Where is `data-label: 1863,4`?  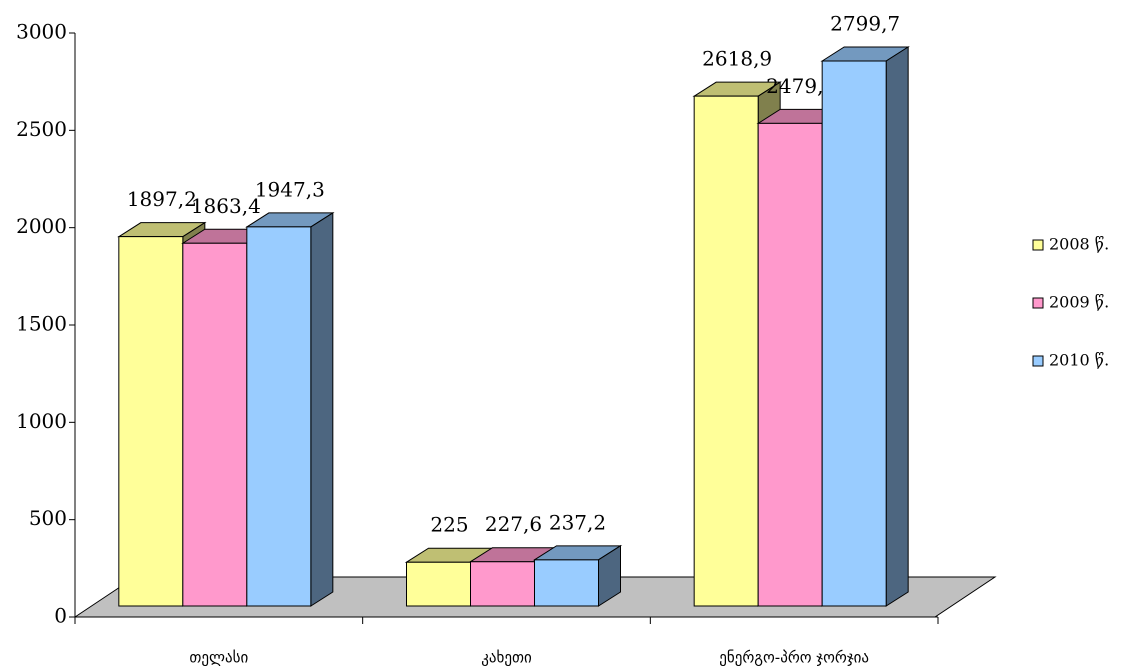
data-label: 1863,4 is located at coordinates (226, 206).